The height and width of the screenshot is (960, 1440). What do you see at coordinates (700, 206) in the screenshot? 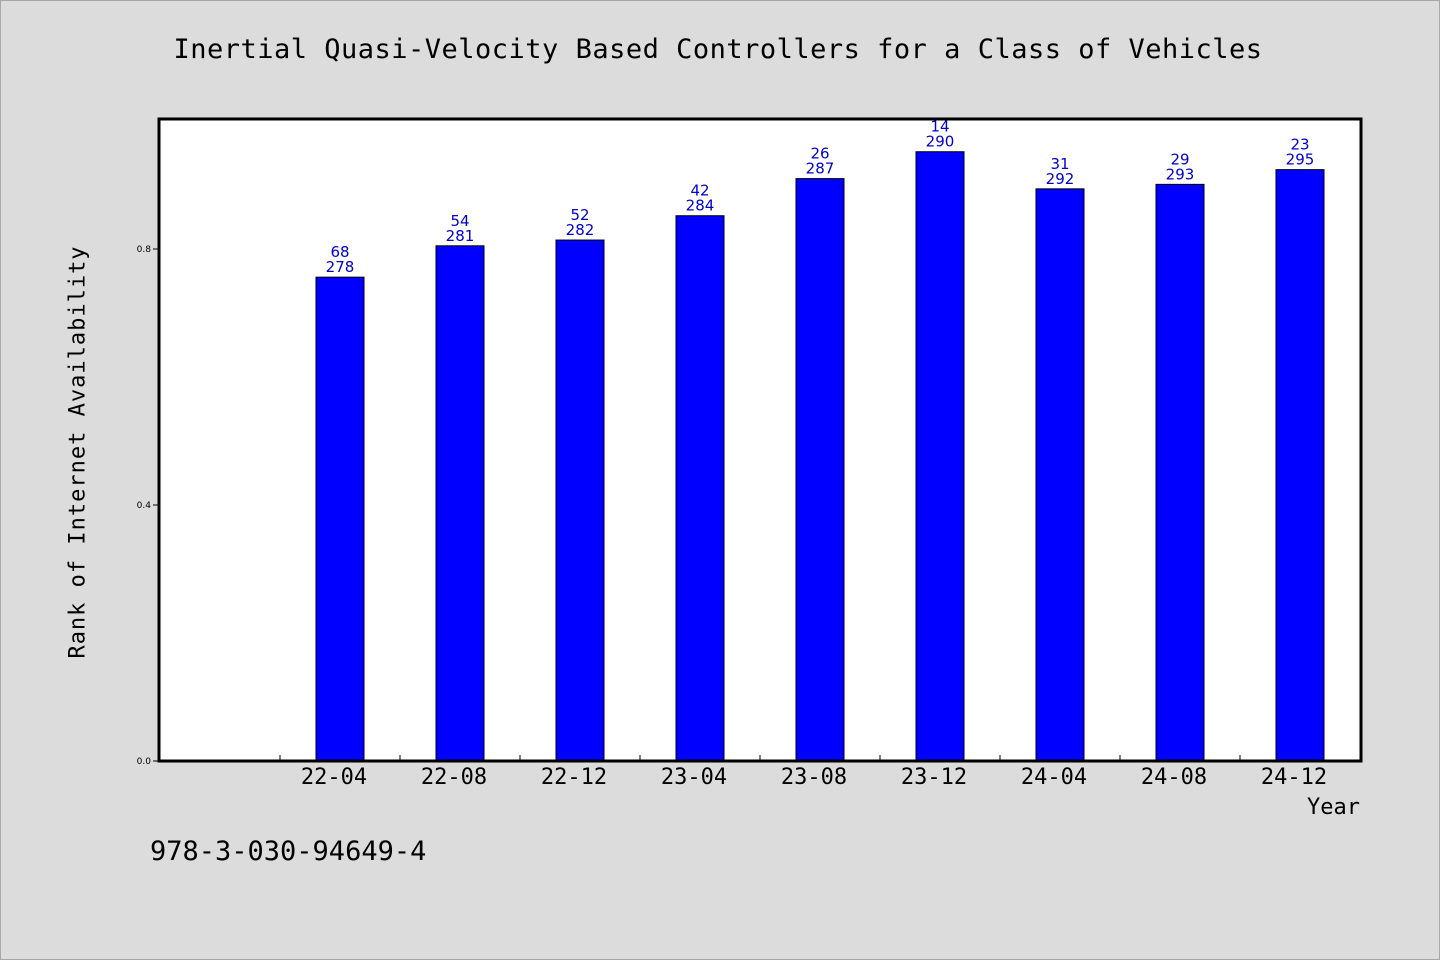
I see `bar-label-value: 284` at bounding box center [700, 206].